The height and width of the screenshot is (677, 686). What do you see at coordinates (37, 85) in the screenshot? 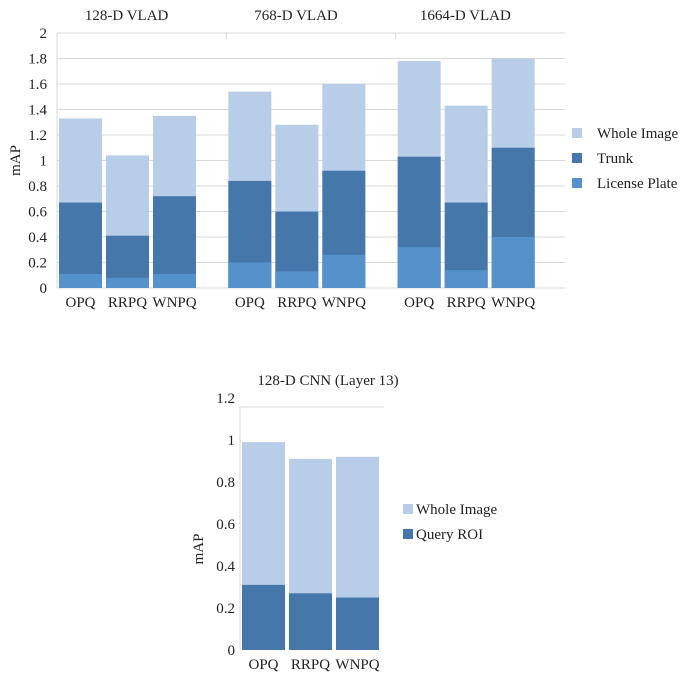
I see `y-tick-label: 1.6` at bounding box center [37, 85].